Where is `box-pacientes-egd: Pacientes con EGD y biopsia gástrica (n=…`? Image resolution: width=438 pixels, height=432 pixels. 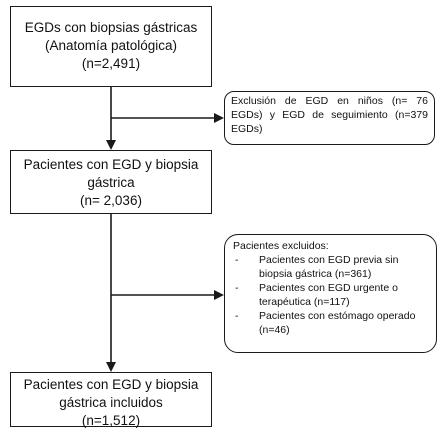
box-pacientes-egd: Pacientes con EGD y biopsia gástrica (n=… is located at coordinates (111, 182).